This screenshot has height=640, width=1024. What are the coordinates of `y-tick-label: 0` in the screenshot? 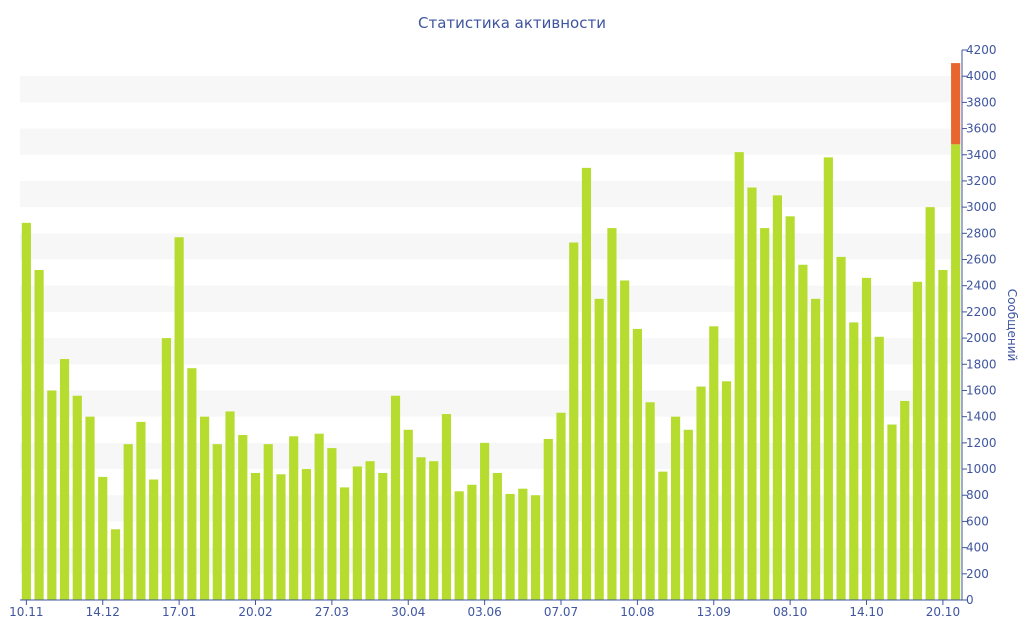 It's located at (970, 600).